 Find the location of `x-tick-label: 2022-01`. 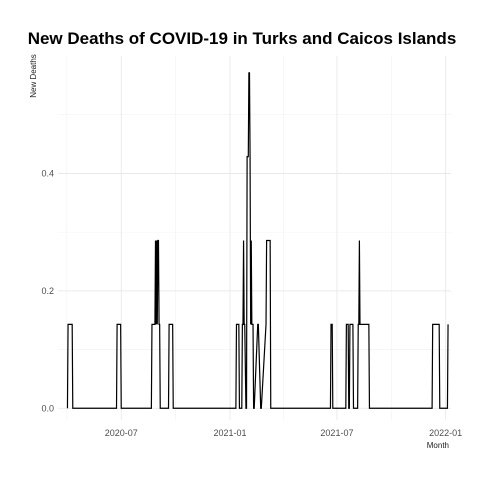

x-tick-label: 2022-01 is located at coordinates (445, 433).